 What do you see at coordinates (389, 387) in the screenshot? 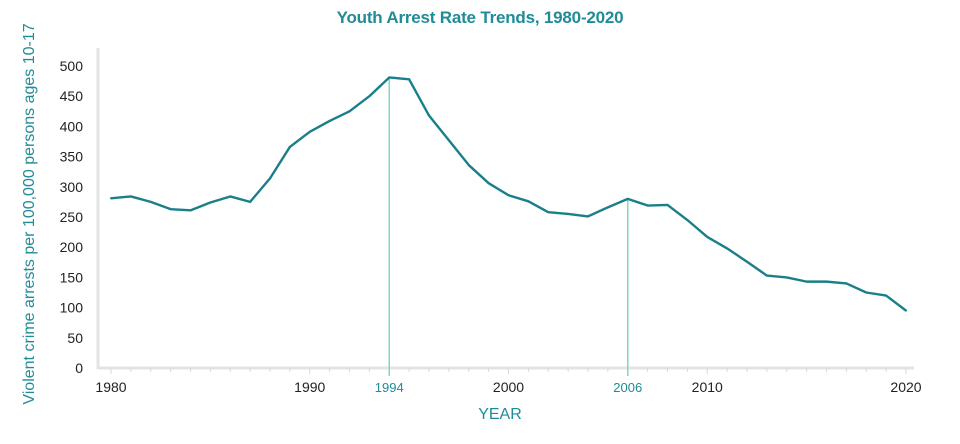
I see `highlight-year-label: 1994` at bounding box center [389, 387].